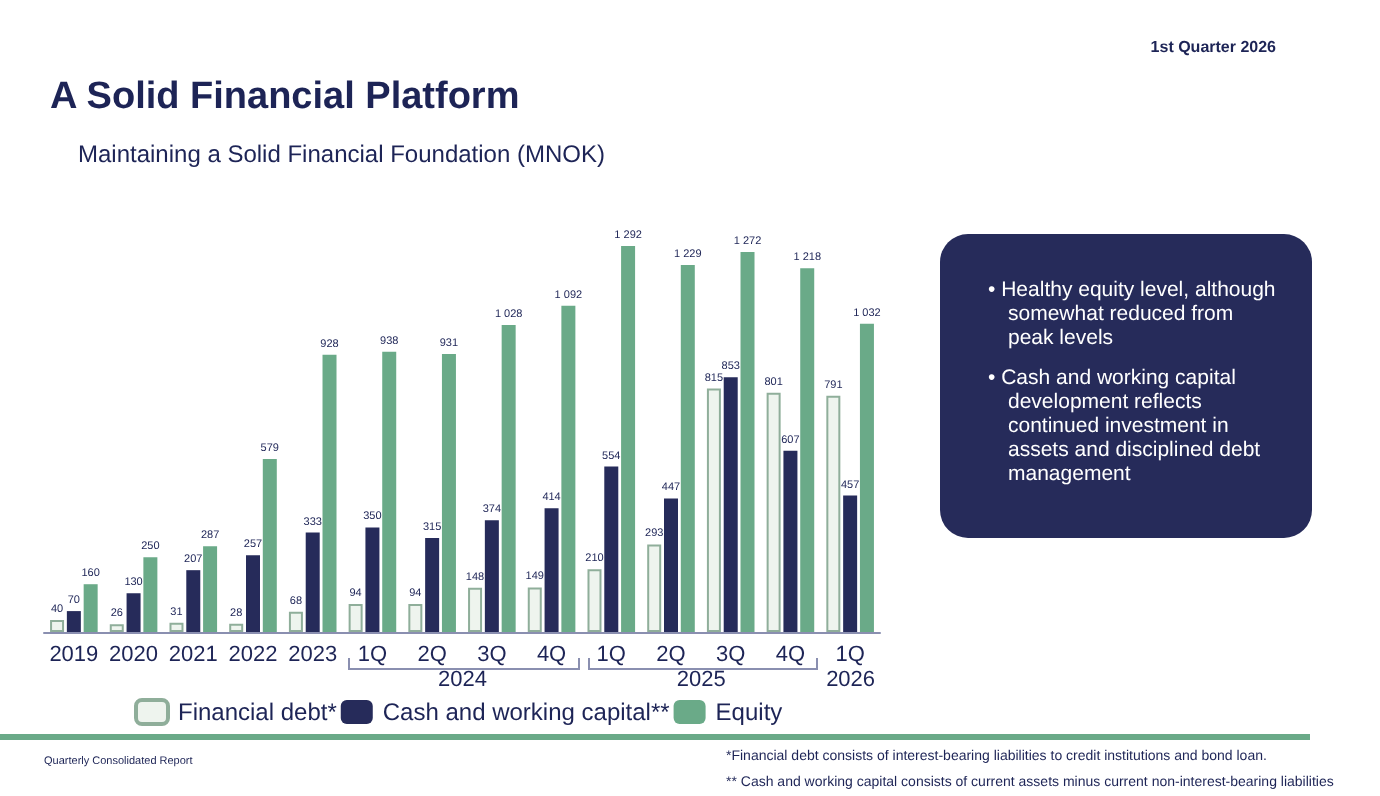 This screenshot has width=1380, height=796. I want to click on chart-title: A Solid Financial Platform, so click(285, 97).